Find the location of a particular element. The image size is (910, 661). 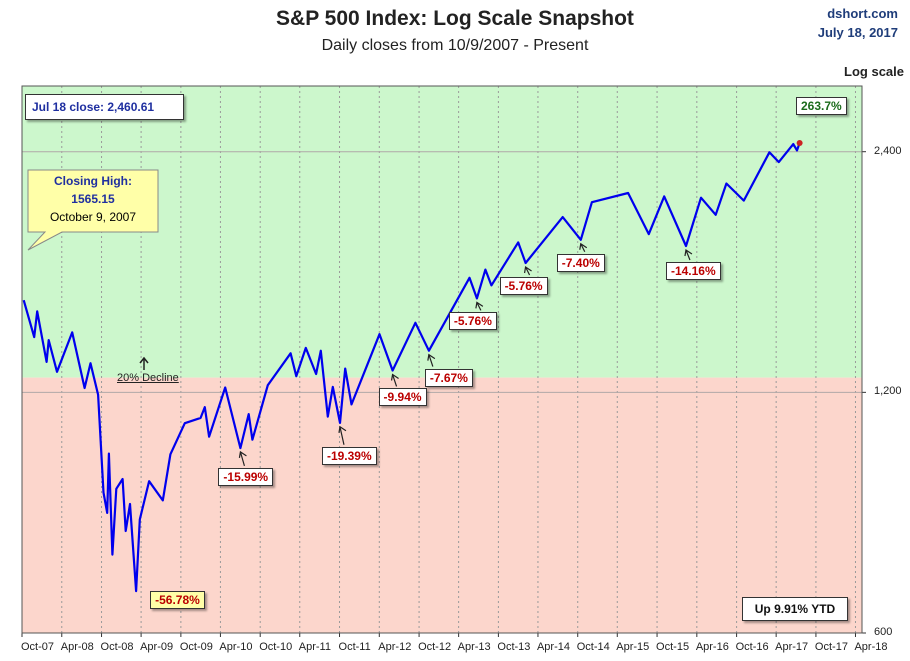

gain-box: 263.7% is located at coordinates (821, 106).